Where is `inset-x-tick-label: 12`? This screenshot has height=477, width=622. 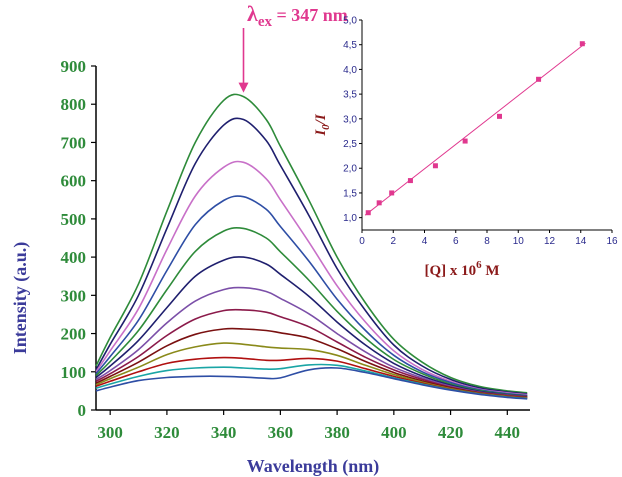
inset-x-tick-label: 12 is located at coordinates (550, 241).